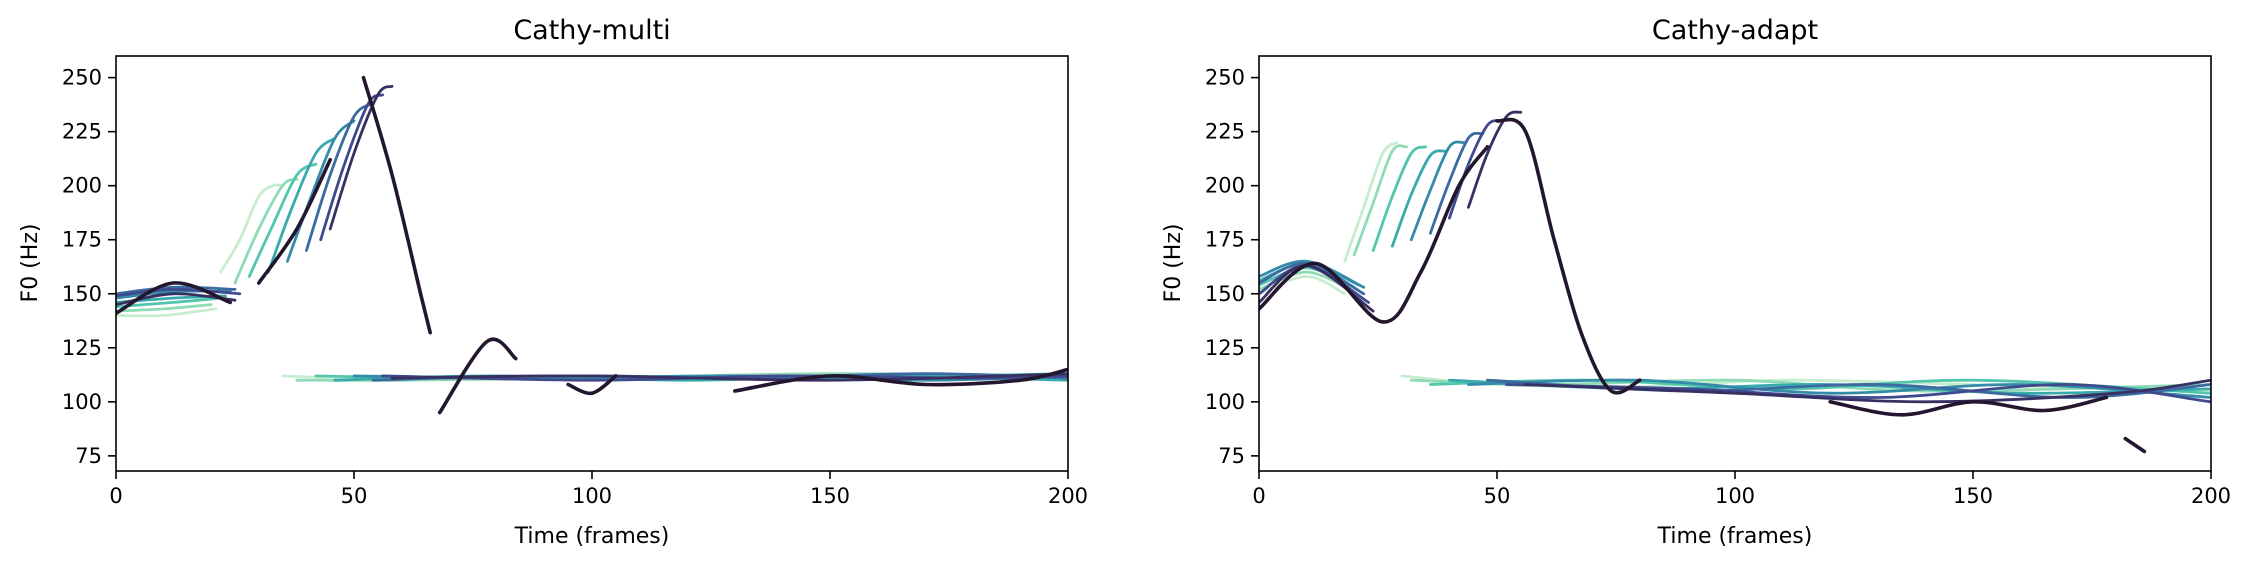  Describe the element at coordinates (591, 30) in the screenshot. I see `chart-title: Cathy-multi` at that location.